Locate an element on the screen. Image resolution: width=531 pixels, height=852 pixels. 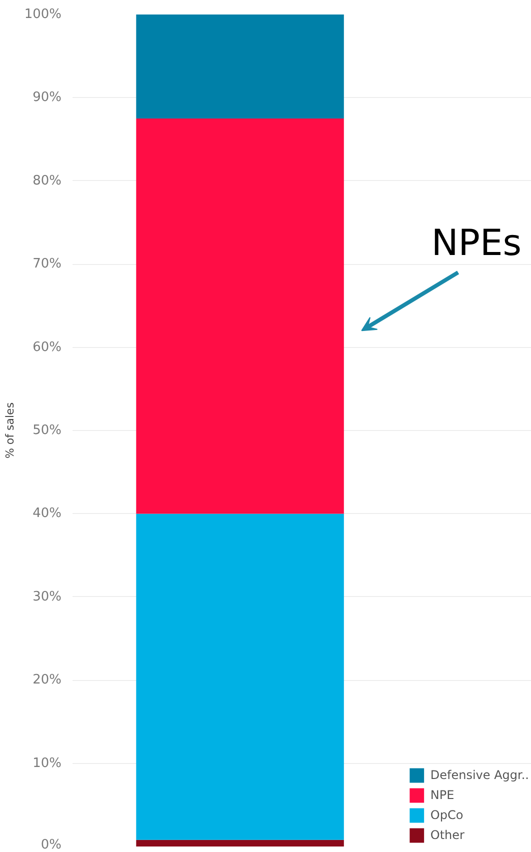
legend-label: Defensive Aggr.. is located at coordinates (479, 775).